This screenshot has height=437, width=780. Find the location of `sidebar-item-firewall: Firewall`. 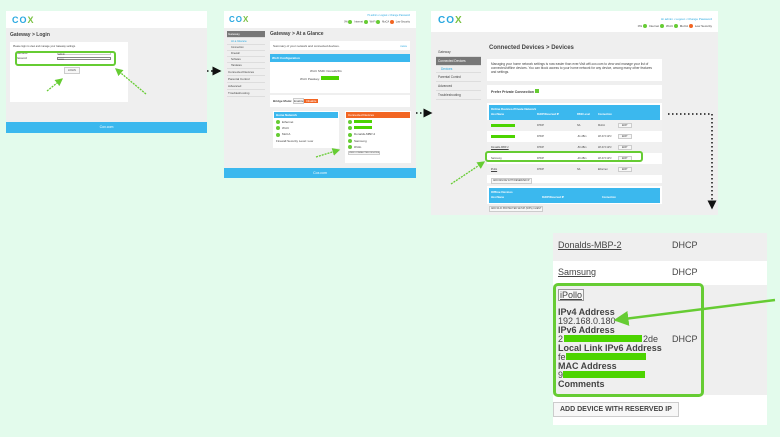

sidebar-item-firewall: Firewall is located at coordinates (246, 54).